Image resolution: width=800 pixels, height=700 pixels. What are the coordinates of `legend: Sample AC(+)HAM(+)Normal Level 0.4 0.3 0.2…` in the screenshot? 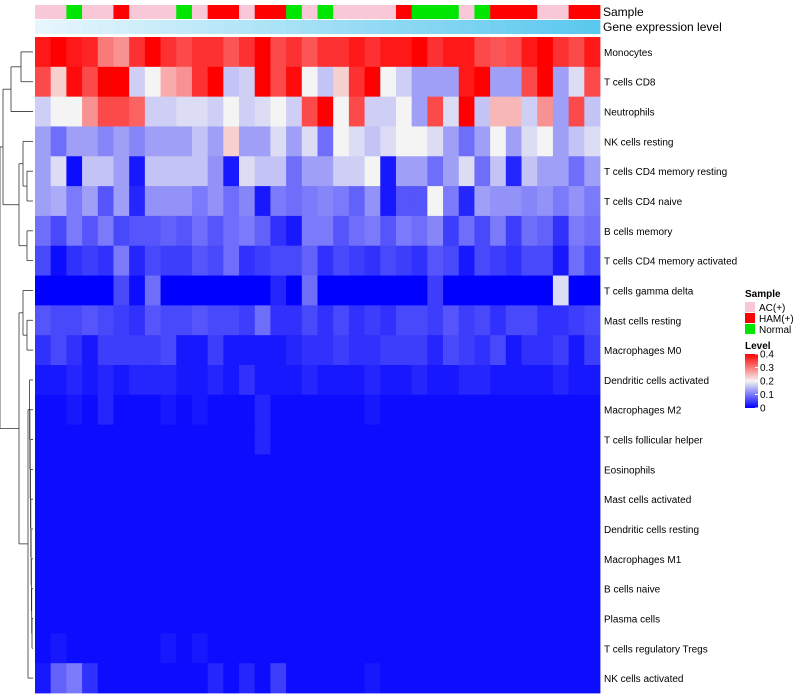 It's located at (769, 352).